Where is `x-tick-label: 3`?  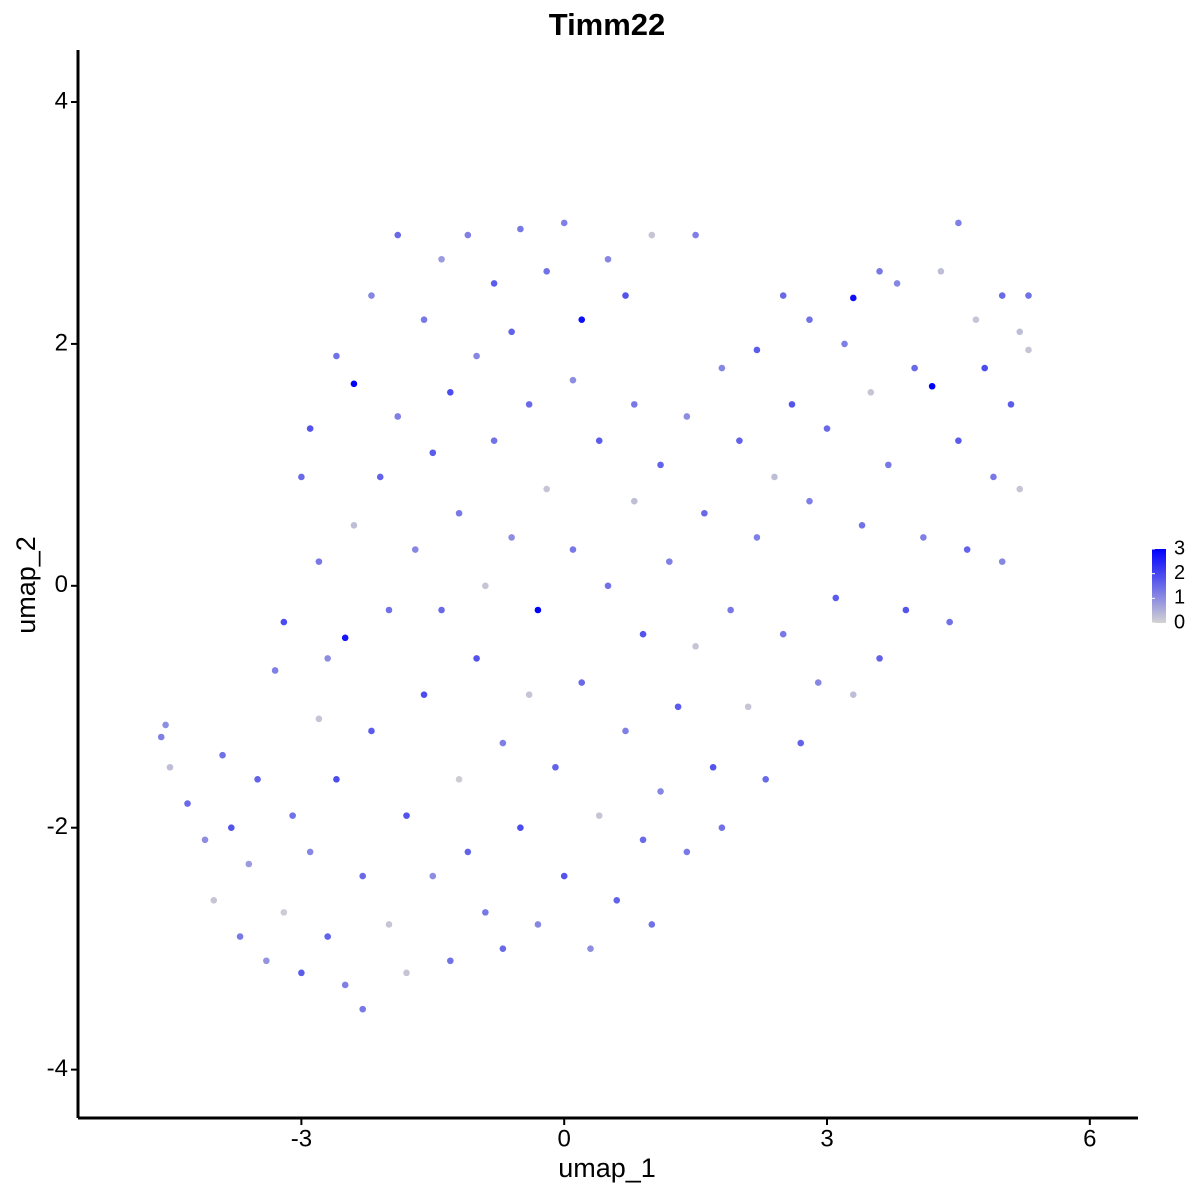 x-tick-label: 3 is located at coordinates (826, 1138).